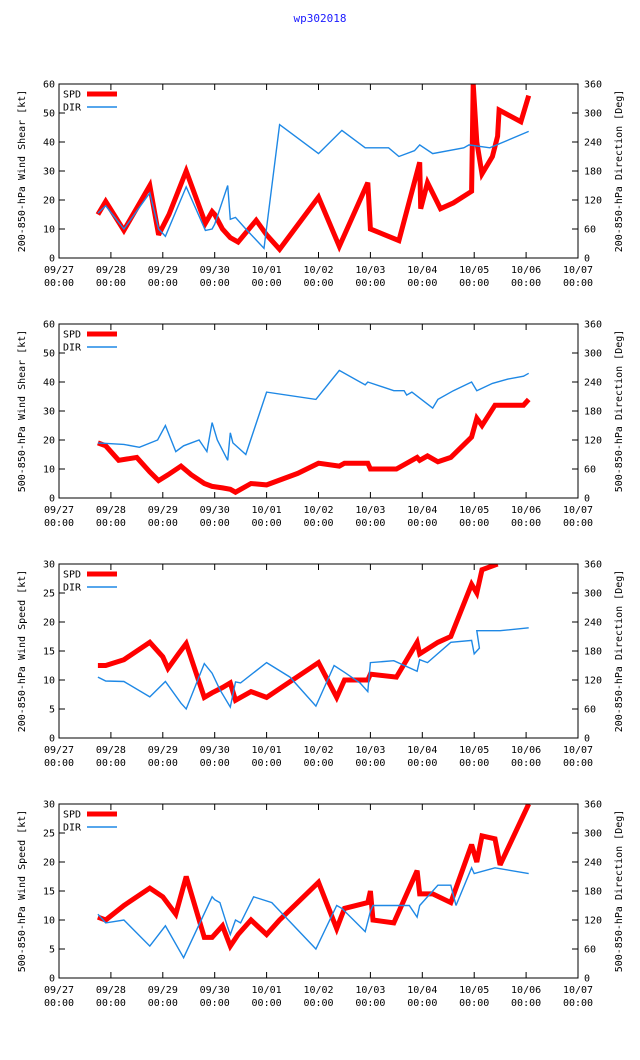 The height and width of the screenshot is (1060, 640). What do you see at coordinates (22, 171) in the screenshot?
I see `y-axis-label: 200-850-hPa Wind Shear [kt]` at bounding box center [22, 171].